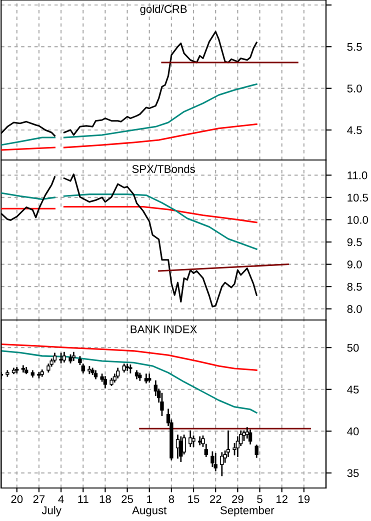 The image size is (371, 521). I want to click on x-tick-label: 18, so click(105, 499).